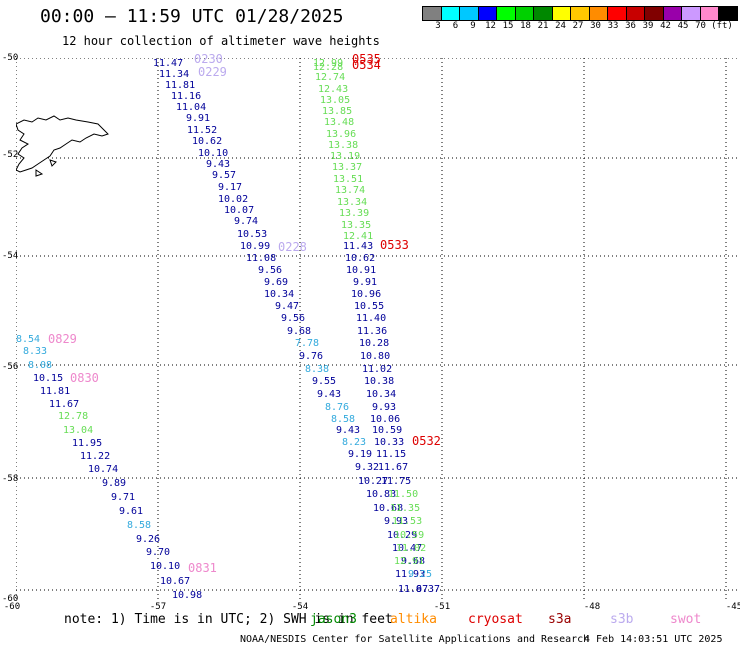  Describe the element at coordinates (95, 456) in the screenshot. I see `wave-height-value: 11.22` at that location.